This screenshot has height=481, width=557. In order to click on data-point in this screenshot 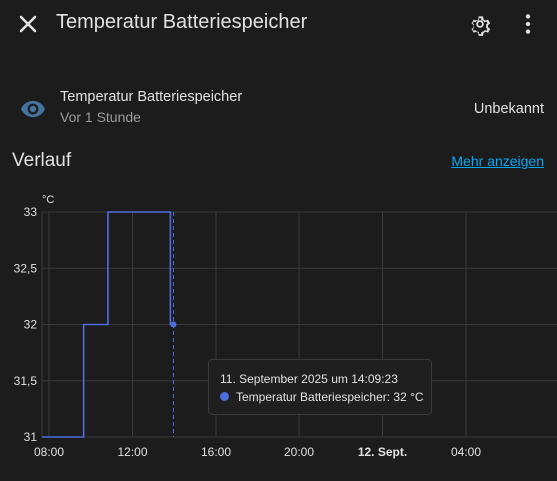, I will do `click(173, 324)`.